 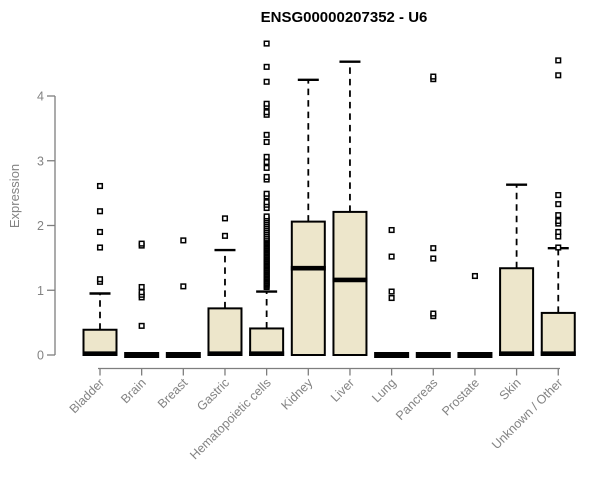 I want to click on box-skin, so click(x=517, y=270).